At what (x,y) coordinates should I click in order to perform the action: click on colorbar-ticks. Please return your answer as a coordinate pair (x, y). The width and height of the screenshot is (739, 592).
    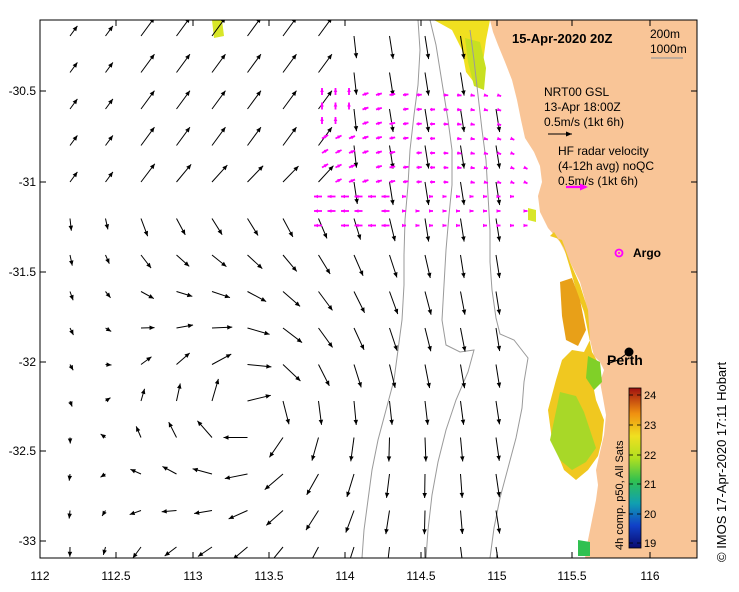
    Looking at the image, I should click on (635, 469).